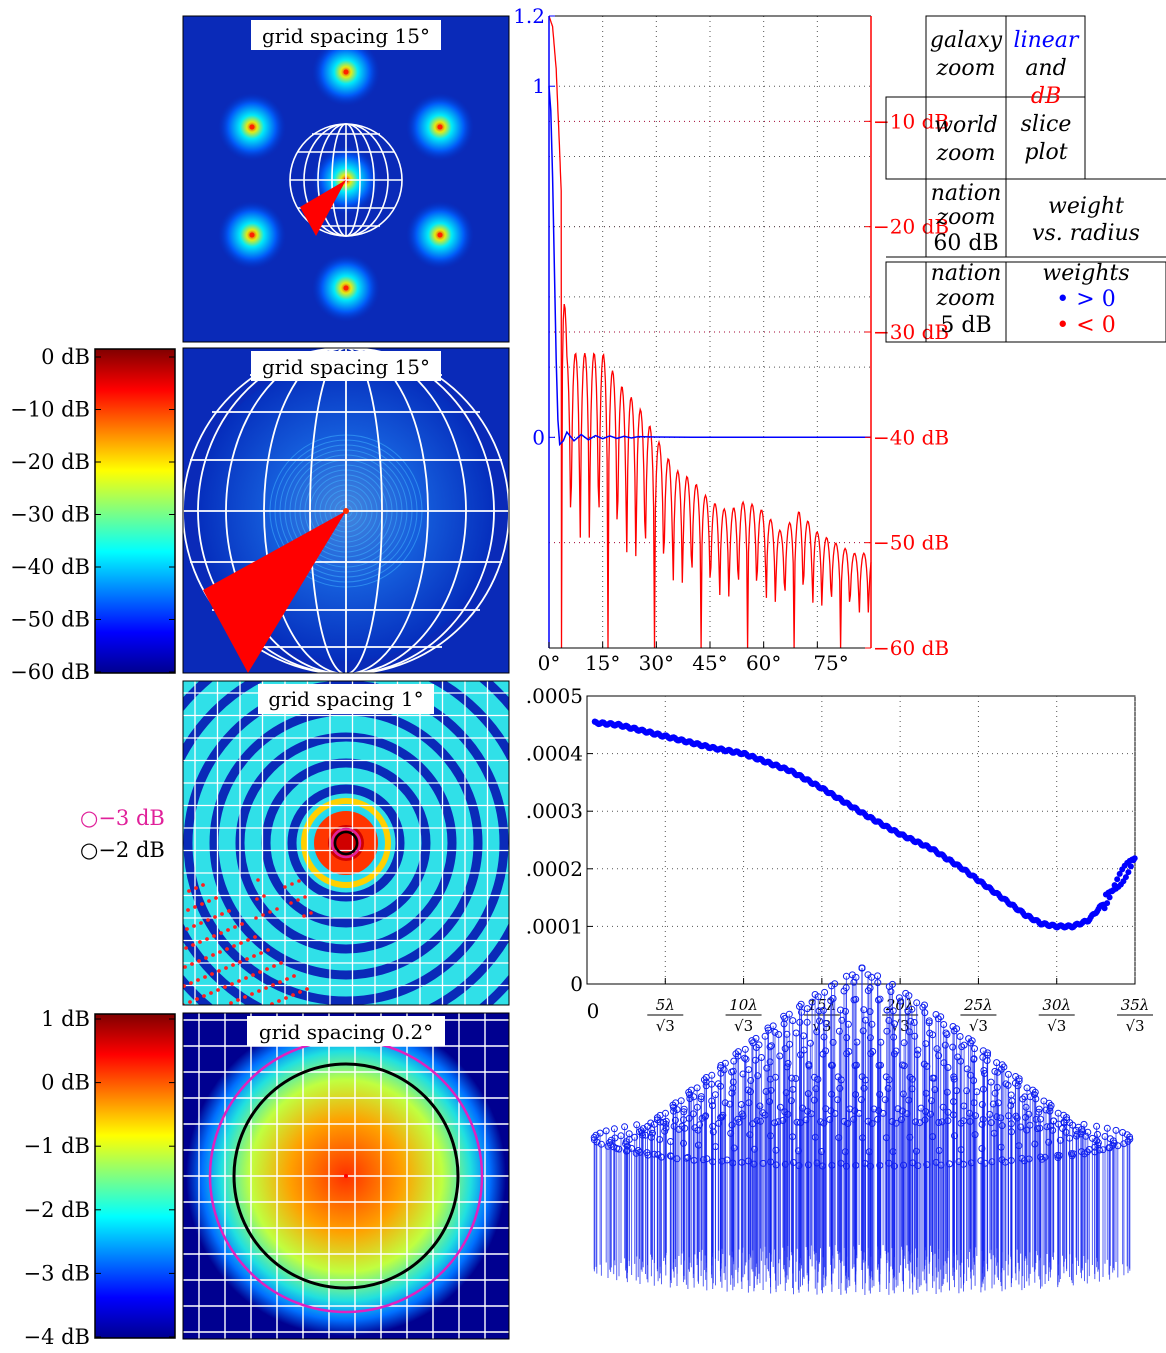  I want to click on colorbar-tick-label: −30 dB, so click(50, 515).